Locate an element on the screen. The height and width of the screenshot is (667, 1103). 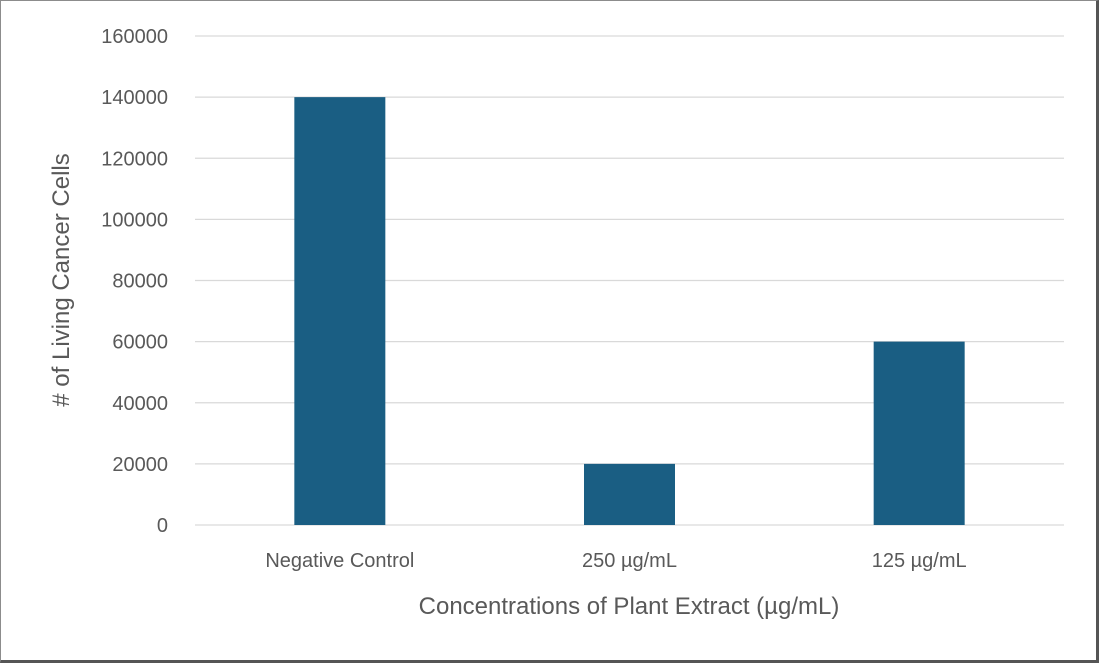
y-tick-label: 160000 is located at coordinates (134, 37).